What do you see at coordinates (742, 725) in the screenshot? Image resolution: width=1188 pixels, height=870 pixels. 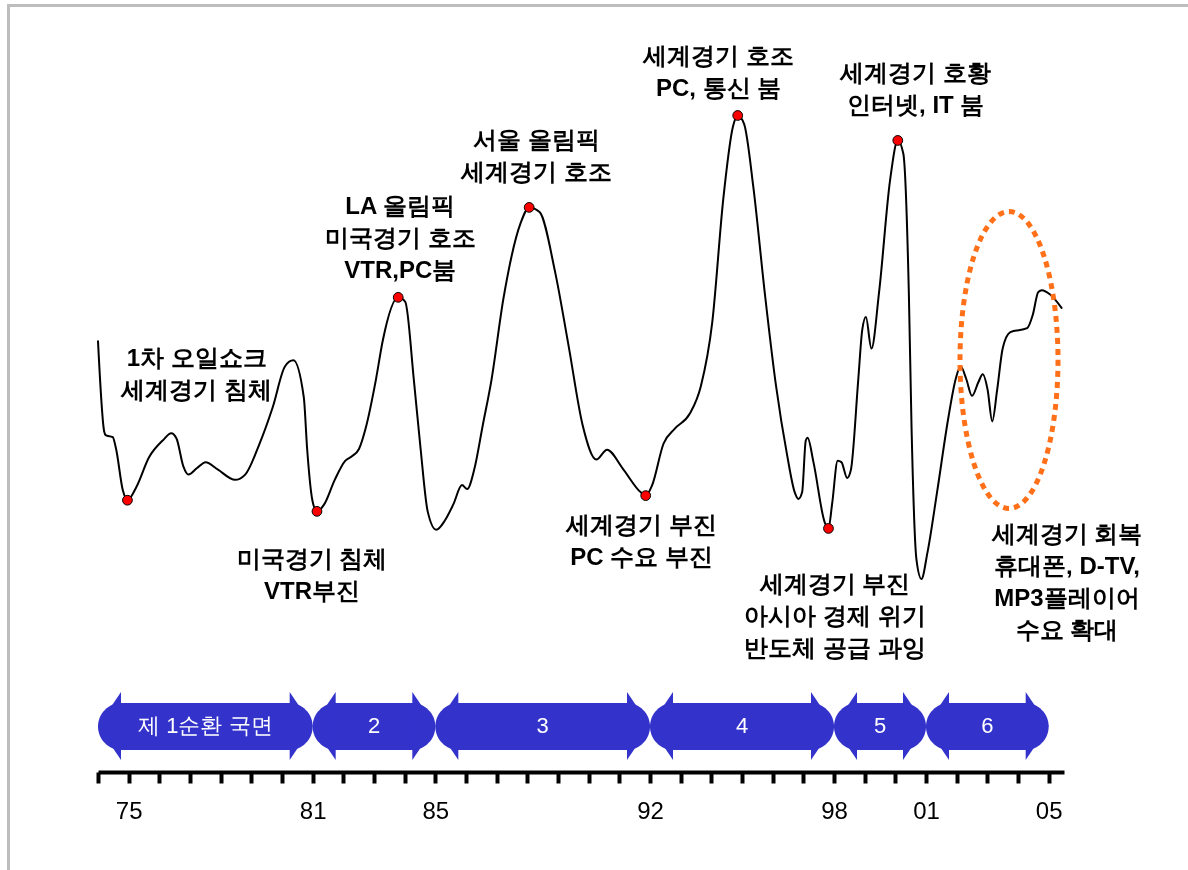 I see `band-label: 4` at bounding box center [742, 725].